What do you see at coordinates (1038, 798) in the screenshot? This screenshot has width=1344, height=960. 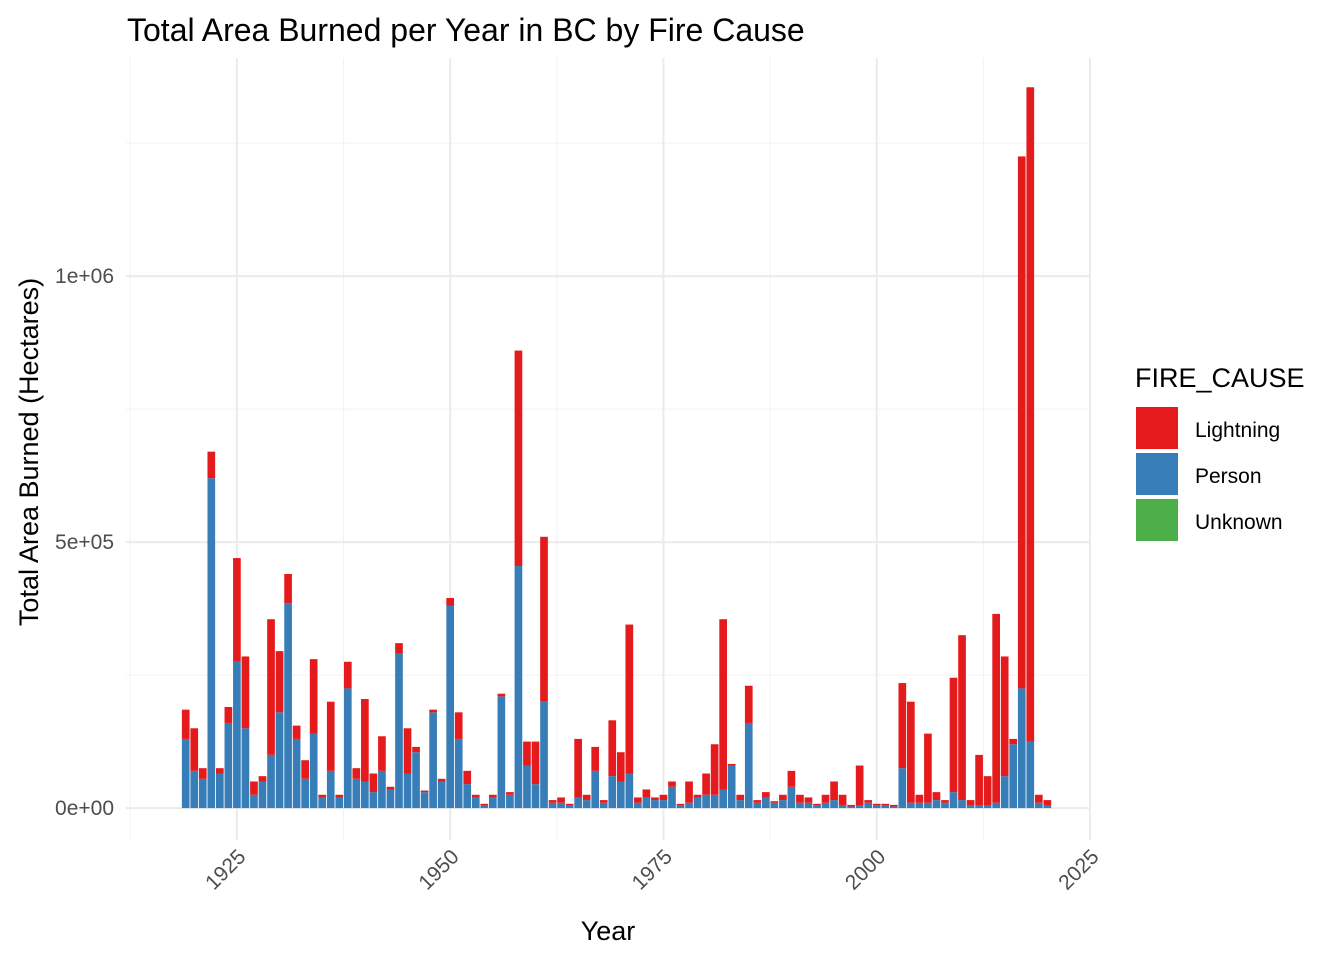 I see `bar-lightning-2019` at bounding box center [1038, 798].